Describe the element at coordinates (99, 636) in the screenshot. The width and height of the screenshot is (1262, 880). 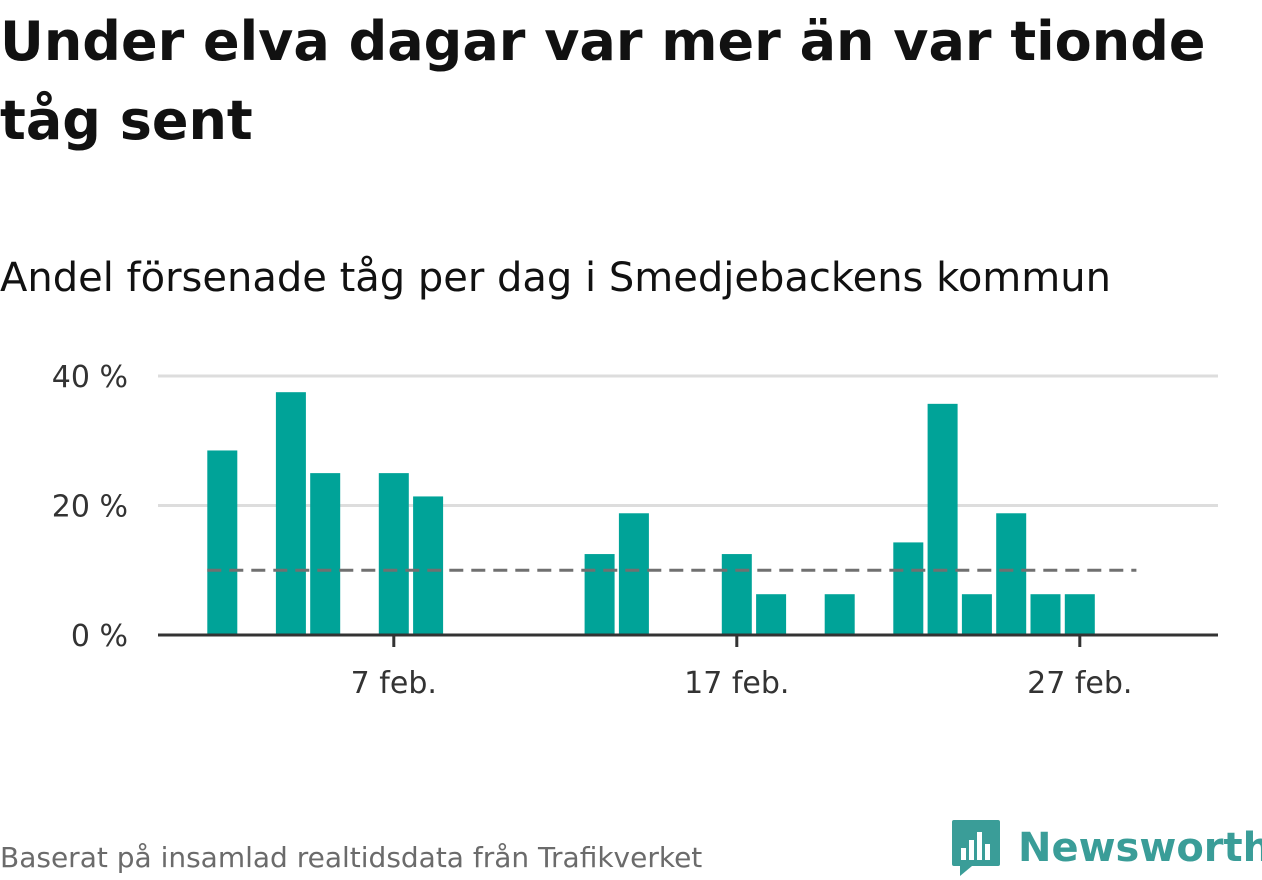
I see `y-tick-label: 0 %` at that location.